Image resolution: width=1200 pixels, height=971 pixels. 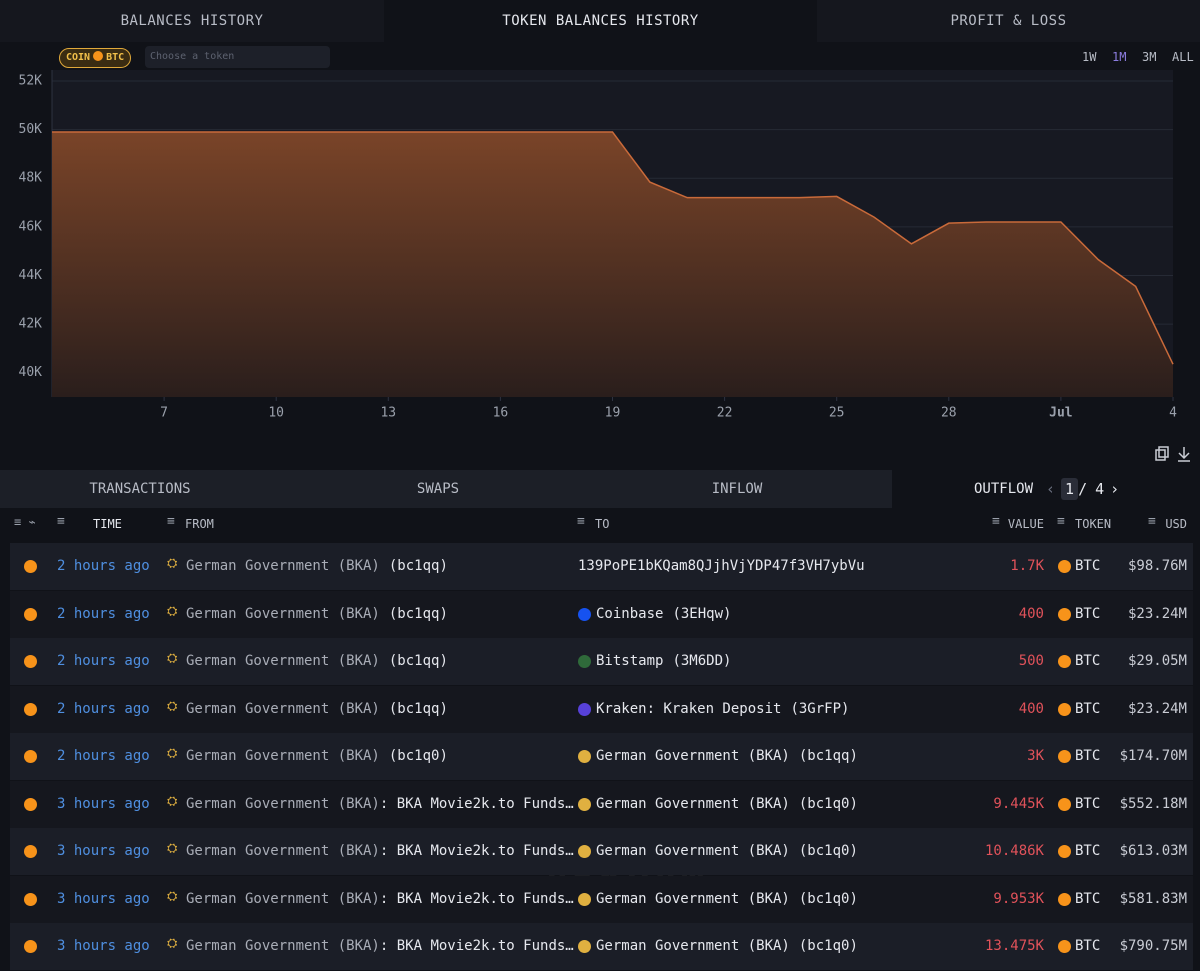 I want to click on to-name: German Government (BKA), so click(x=693, y=803).